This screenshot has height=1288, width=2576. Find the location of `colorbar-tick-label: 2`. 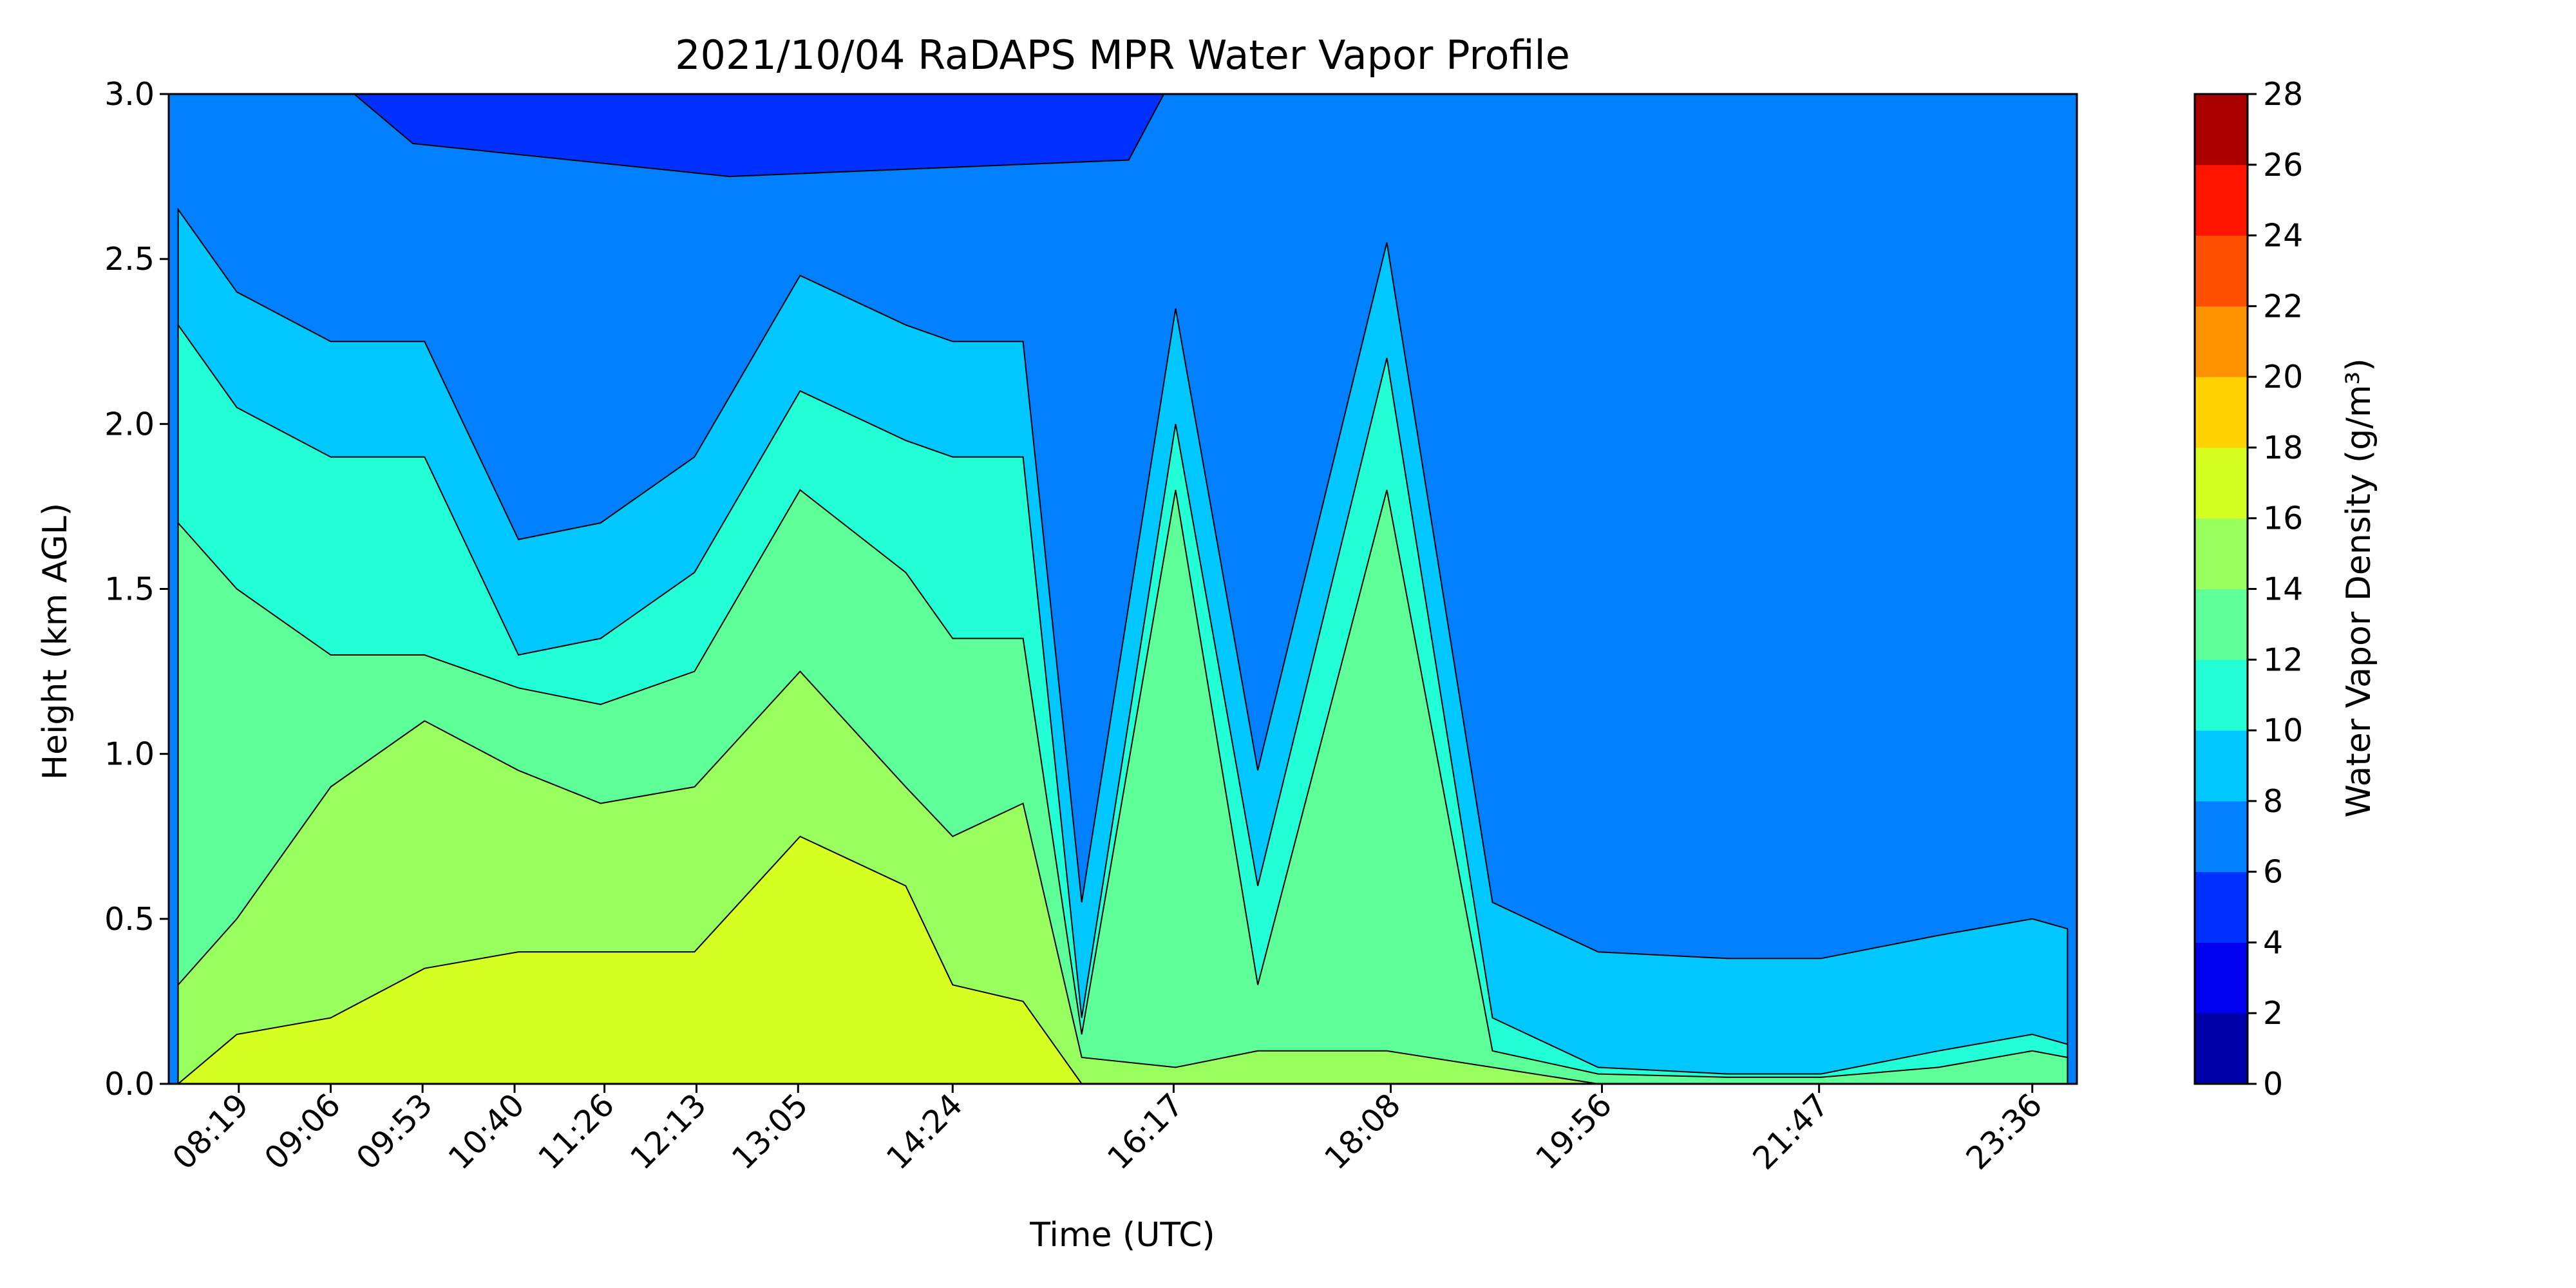

colorbar-tick-label: 2 is located at coordinates (2273, 1013).